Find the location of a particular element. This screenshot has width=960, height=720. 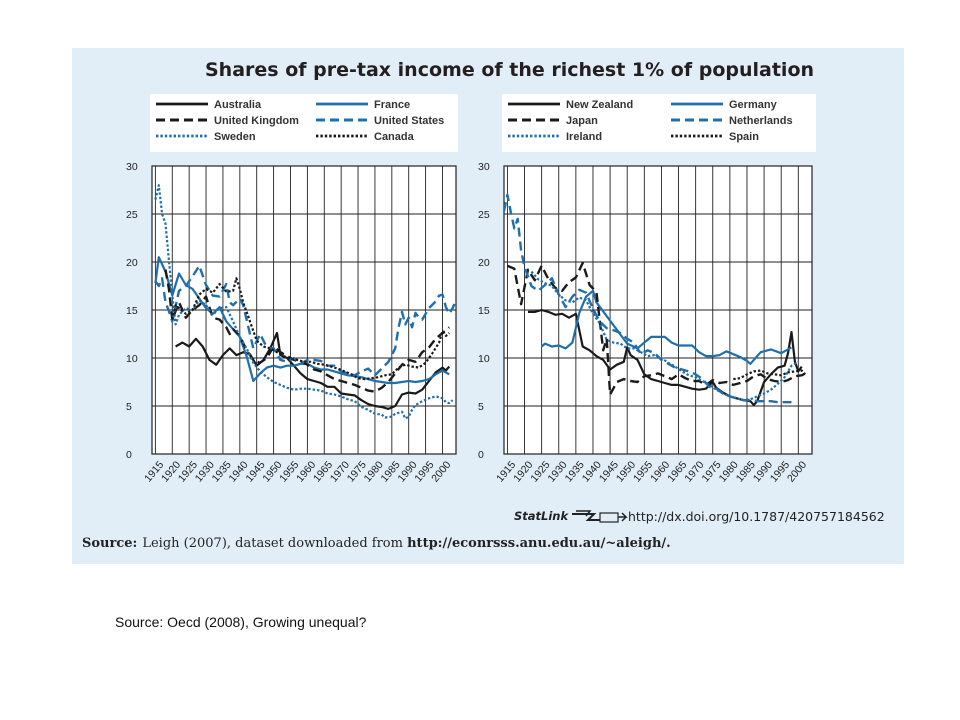

series-line-ireland is located at coordinates (664, 336).